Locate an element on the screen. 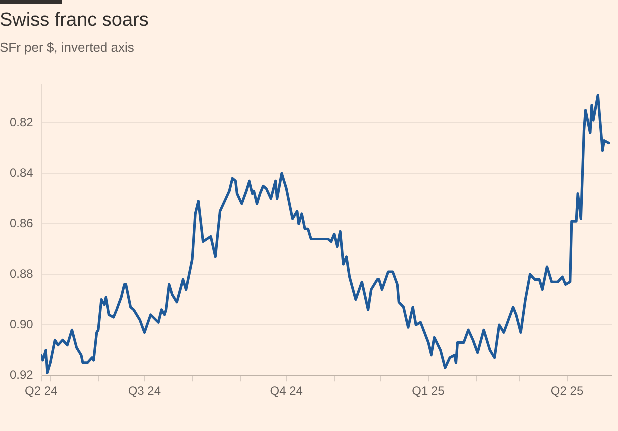  chart-subtitle: SFr per $, inverted axis is located at coordinates (67, 47).